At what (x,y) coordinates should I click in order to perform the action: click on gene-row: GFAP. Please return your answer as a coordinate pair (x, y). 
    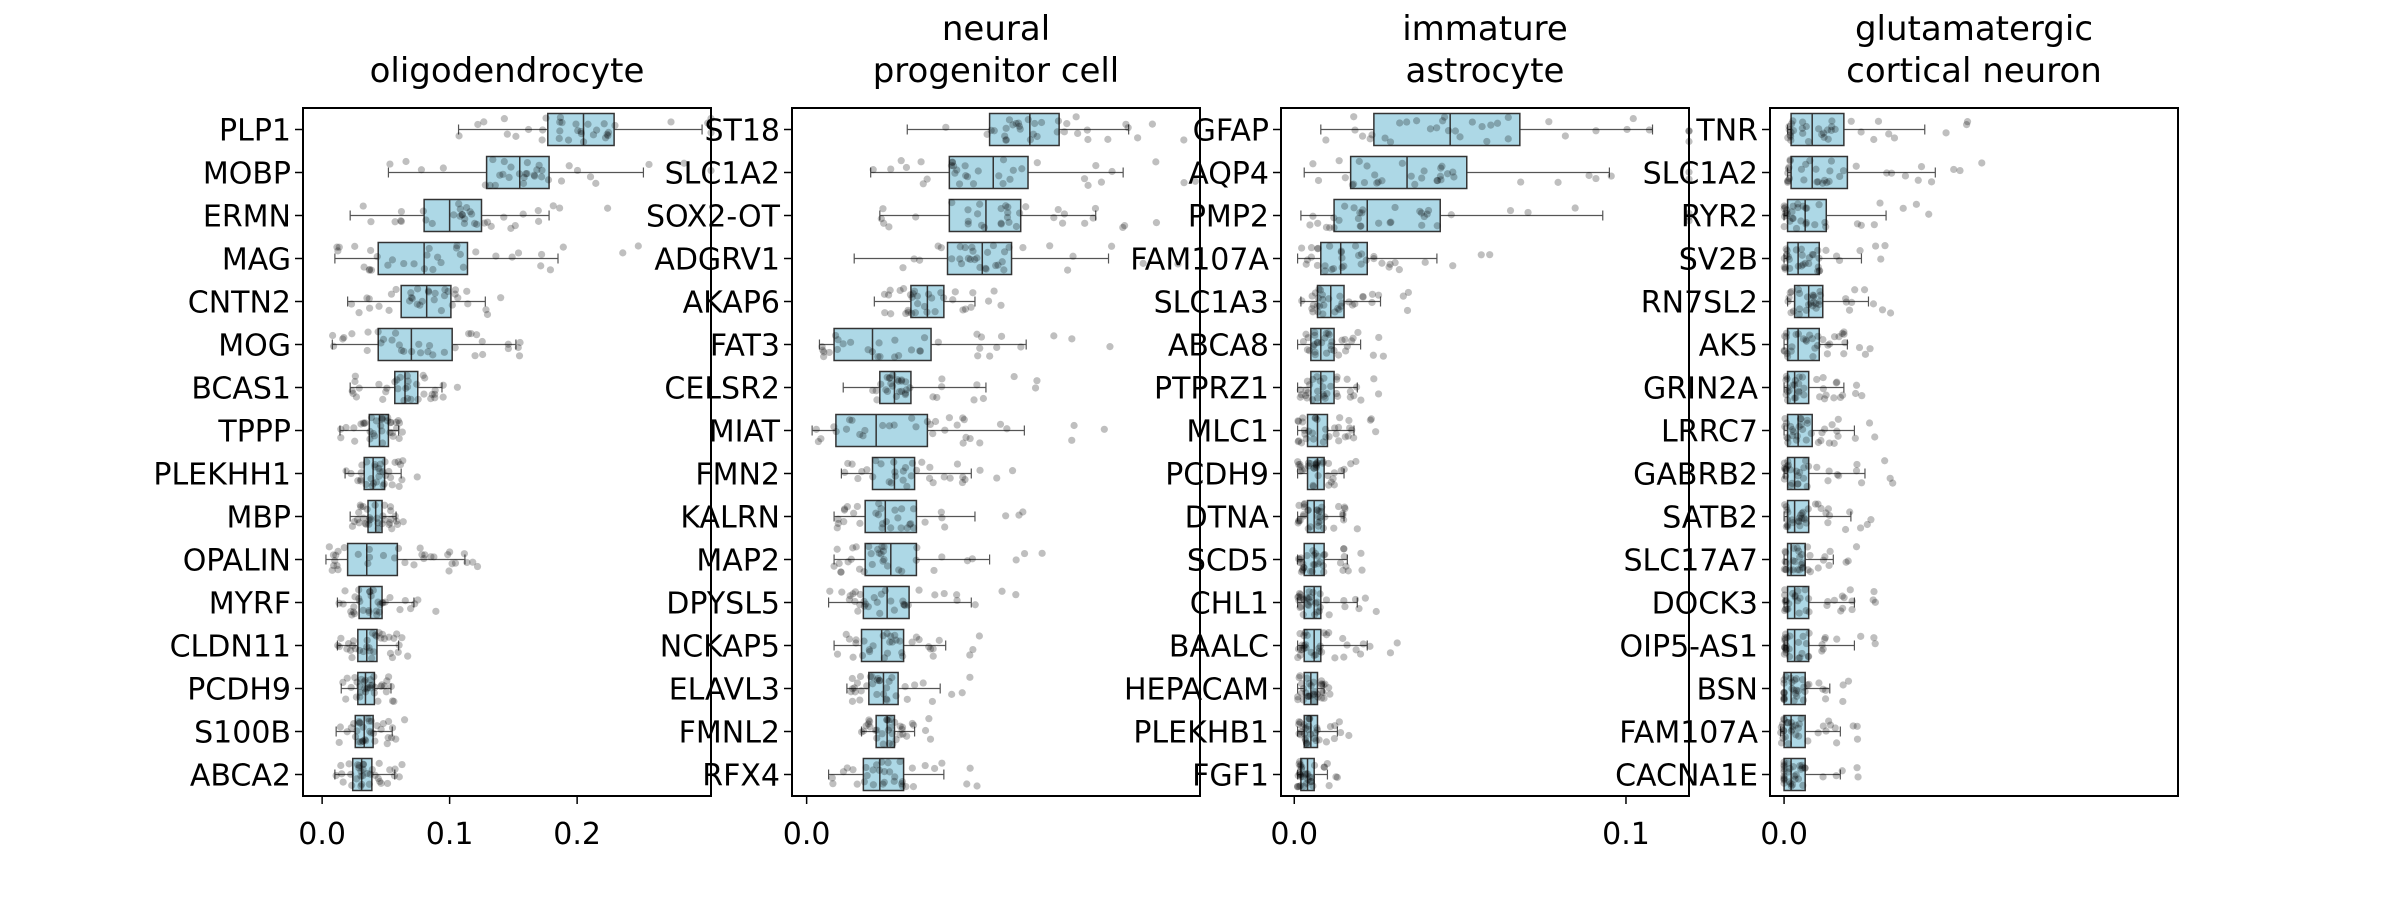
    Looking at the image, I should click on (1443, 130).